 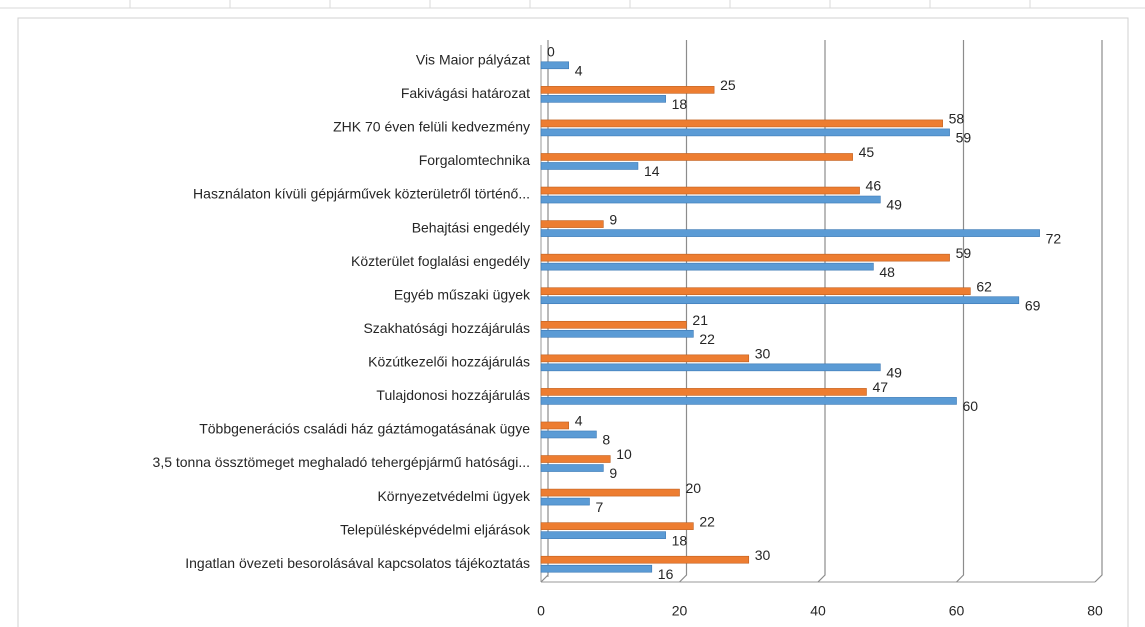 What do you see at coordinates (462, 294) in the screenshot?
I see `y-tick-label: Egyéb műszaki ügyek` at bounding box center [462, 294].